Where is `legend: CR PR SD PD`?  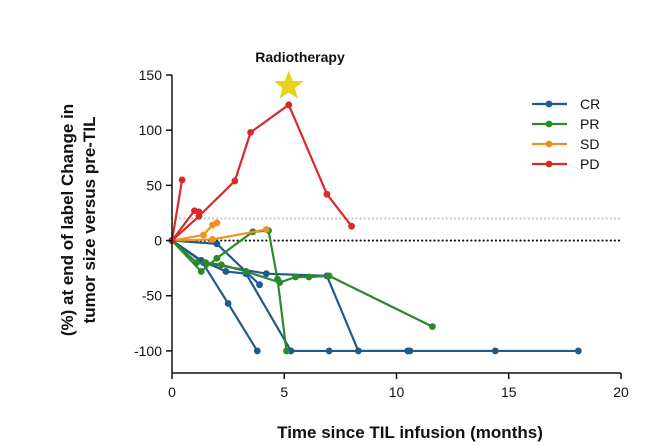 legend: CR PR SD PD is located at coordinates (566, 134).